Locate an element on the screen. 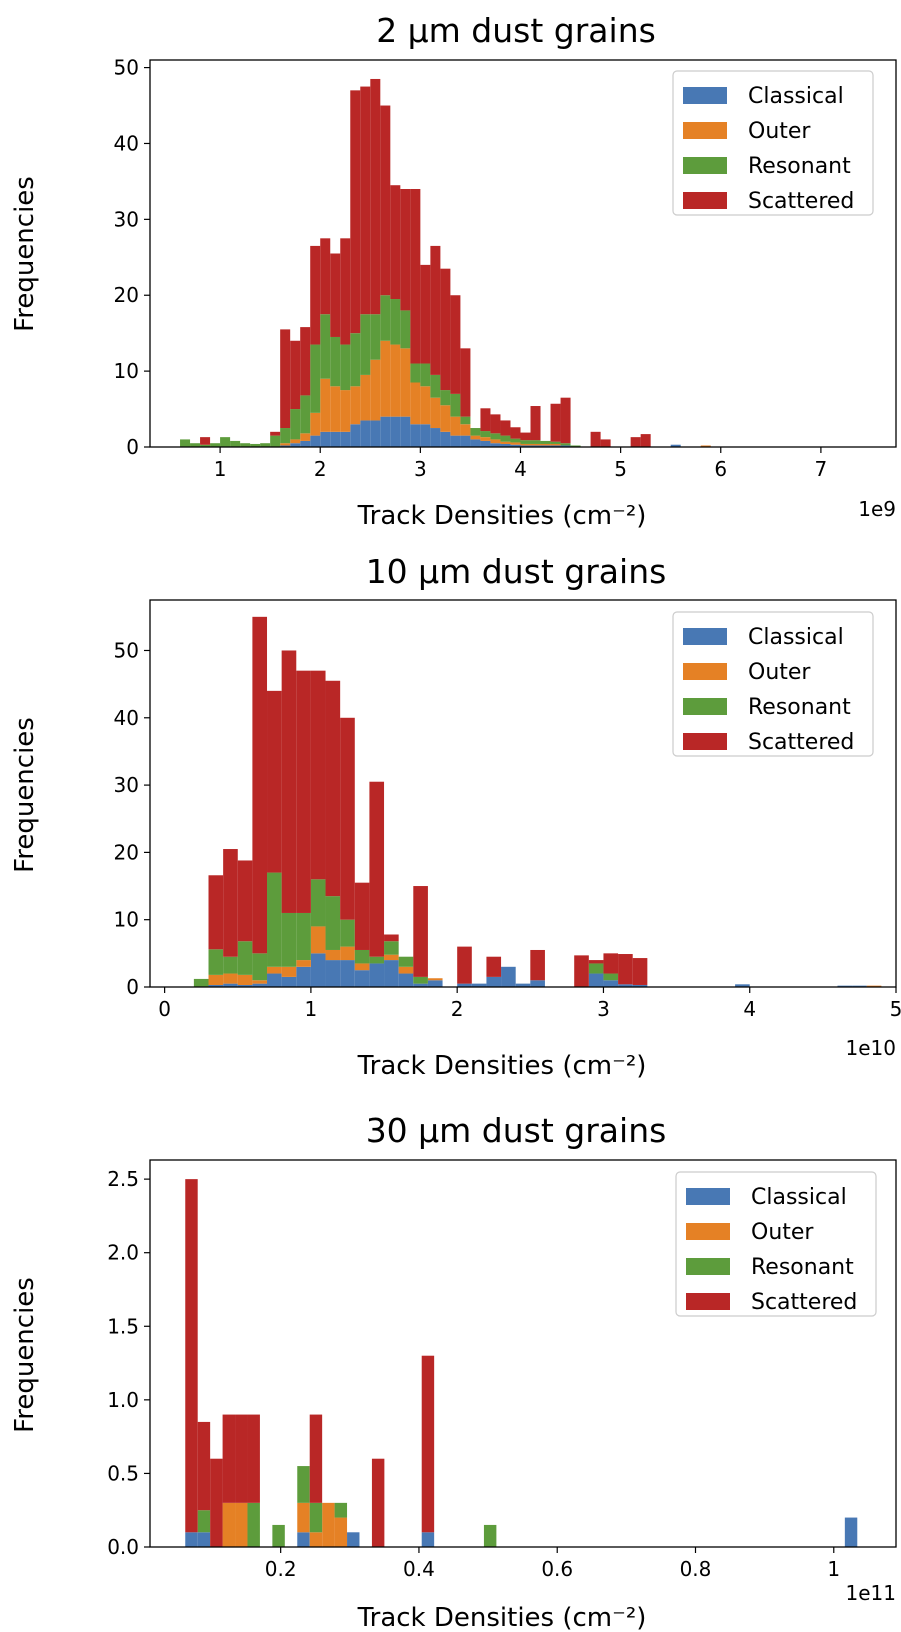 The height and width of the screenshot is (1632, 901). x-tick-label: 3 is located at coordinates (420, 469).